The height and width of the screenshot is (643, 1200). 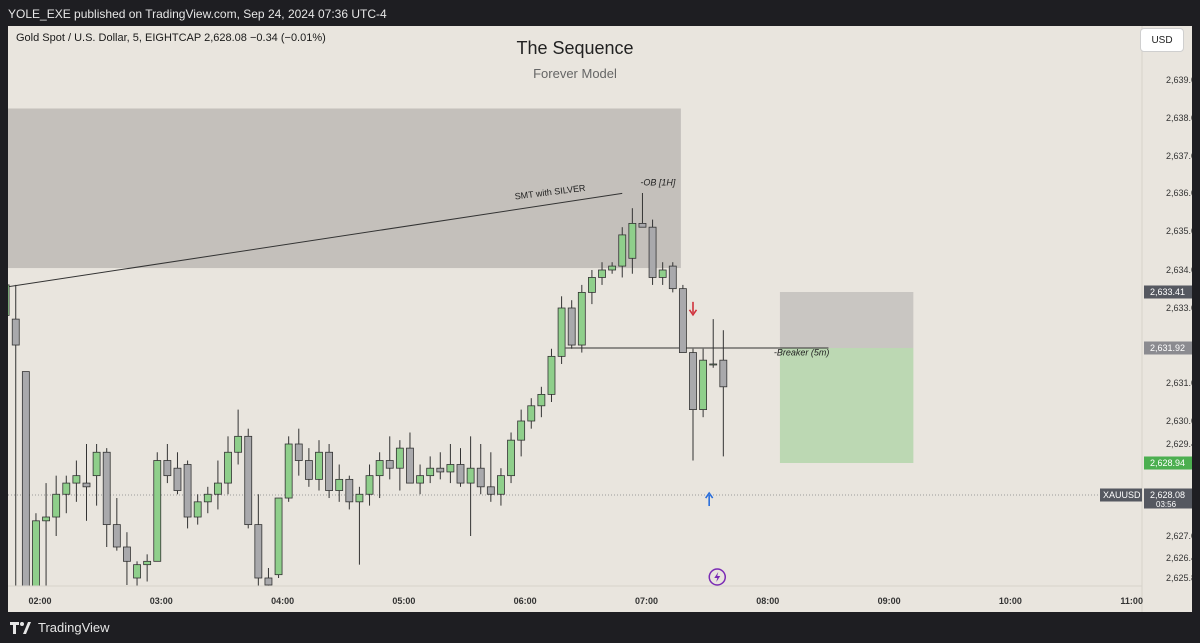 What do you see at coordinates (889, 601) in the screenshot?
I see `x-tick-label: 09:00` at bounding box center [889, 601].